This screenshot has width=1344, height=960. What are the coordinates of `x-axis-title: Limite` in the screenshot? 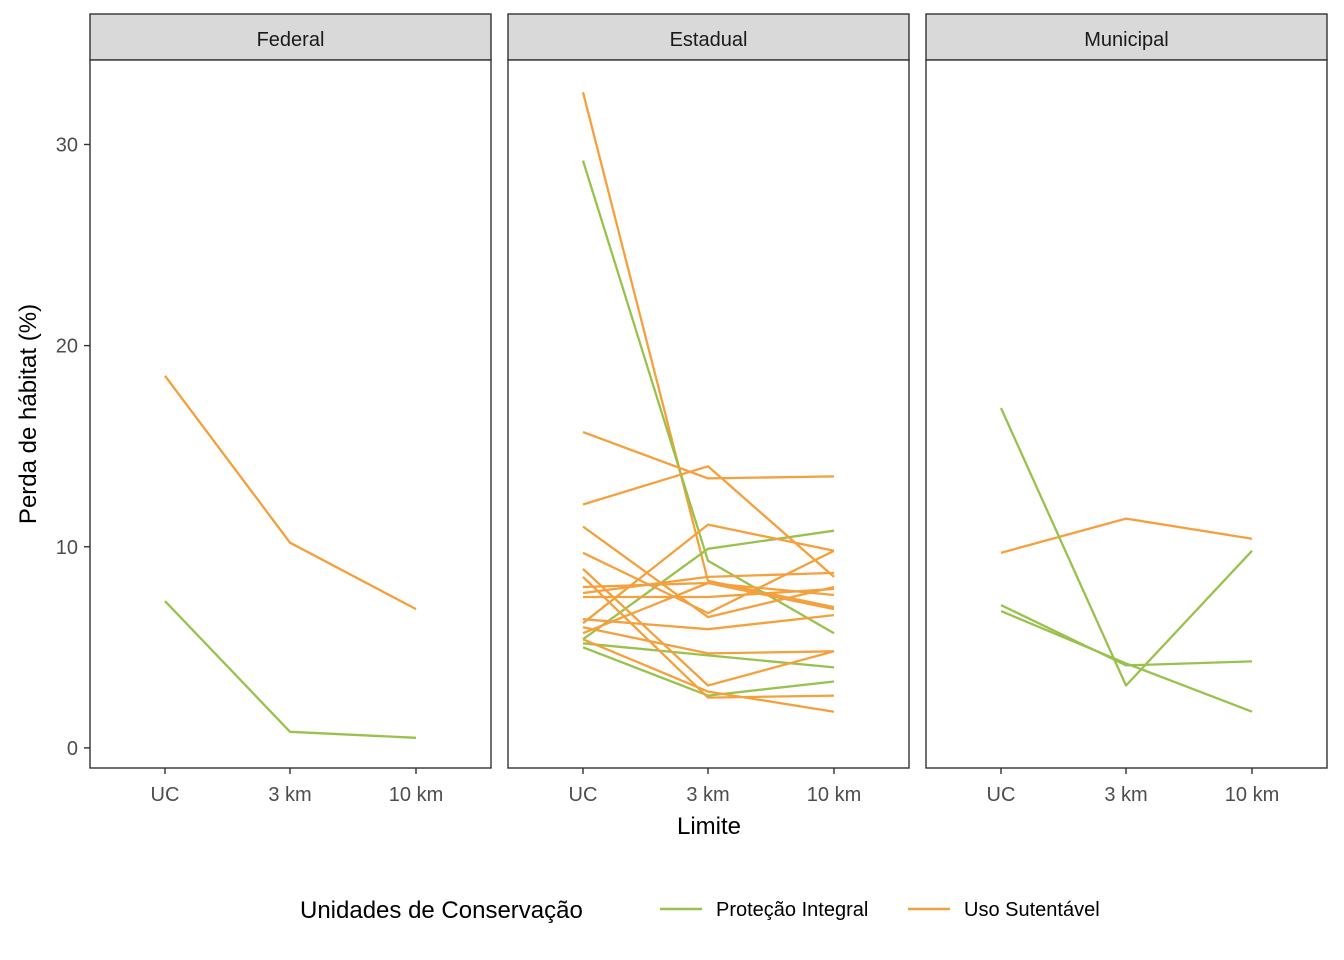 It's located at (709, 826).